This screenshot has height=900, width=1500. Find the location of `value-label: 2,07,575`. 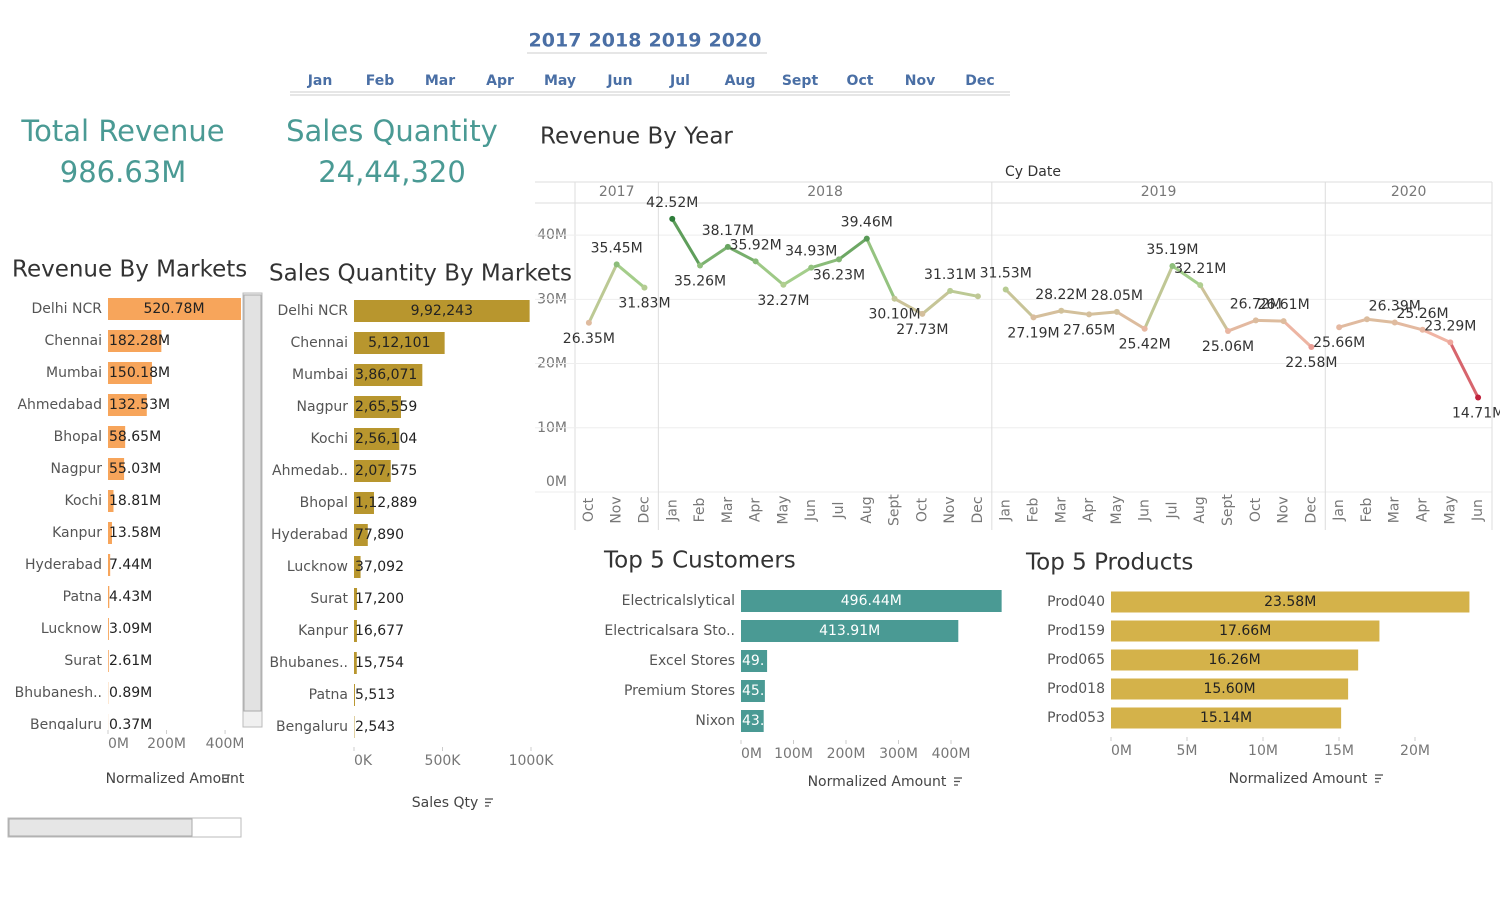

value-label: 2,07,575 is located at coordinates (386, 471).